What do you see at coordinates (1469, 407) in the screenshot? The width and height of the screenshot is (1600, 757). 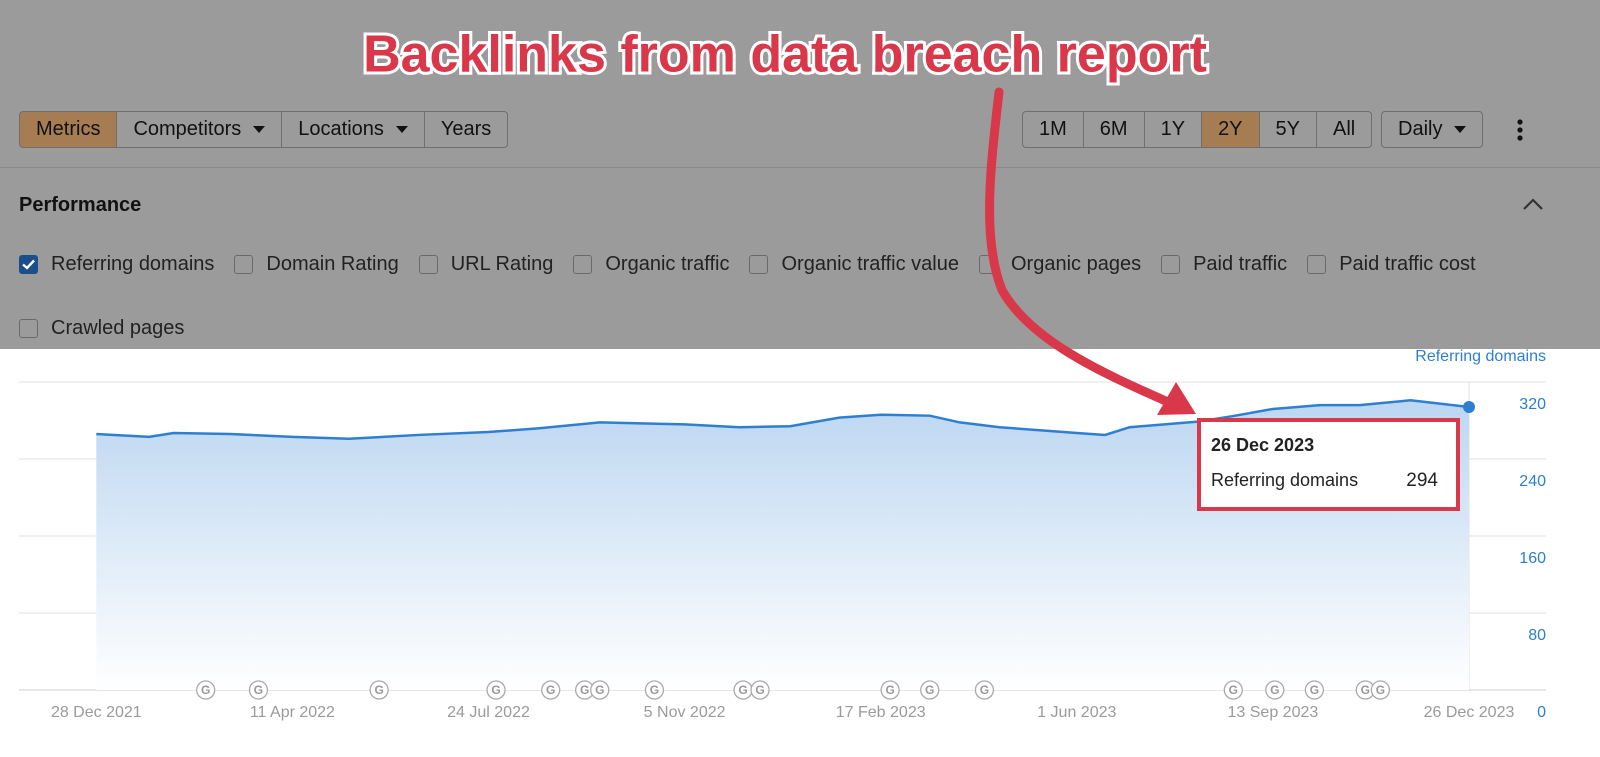 I see `end-point` at bounding box center [1469, 407].